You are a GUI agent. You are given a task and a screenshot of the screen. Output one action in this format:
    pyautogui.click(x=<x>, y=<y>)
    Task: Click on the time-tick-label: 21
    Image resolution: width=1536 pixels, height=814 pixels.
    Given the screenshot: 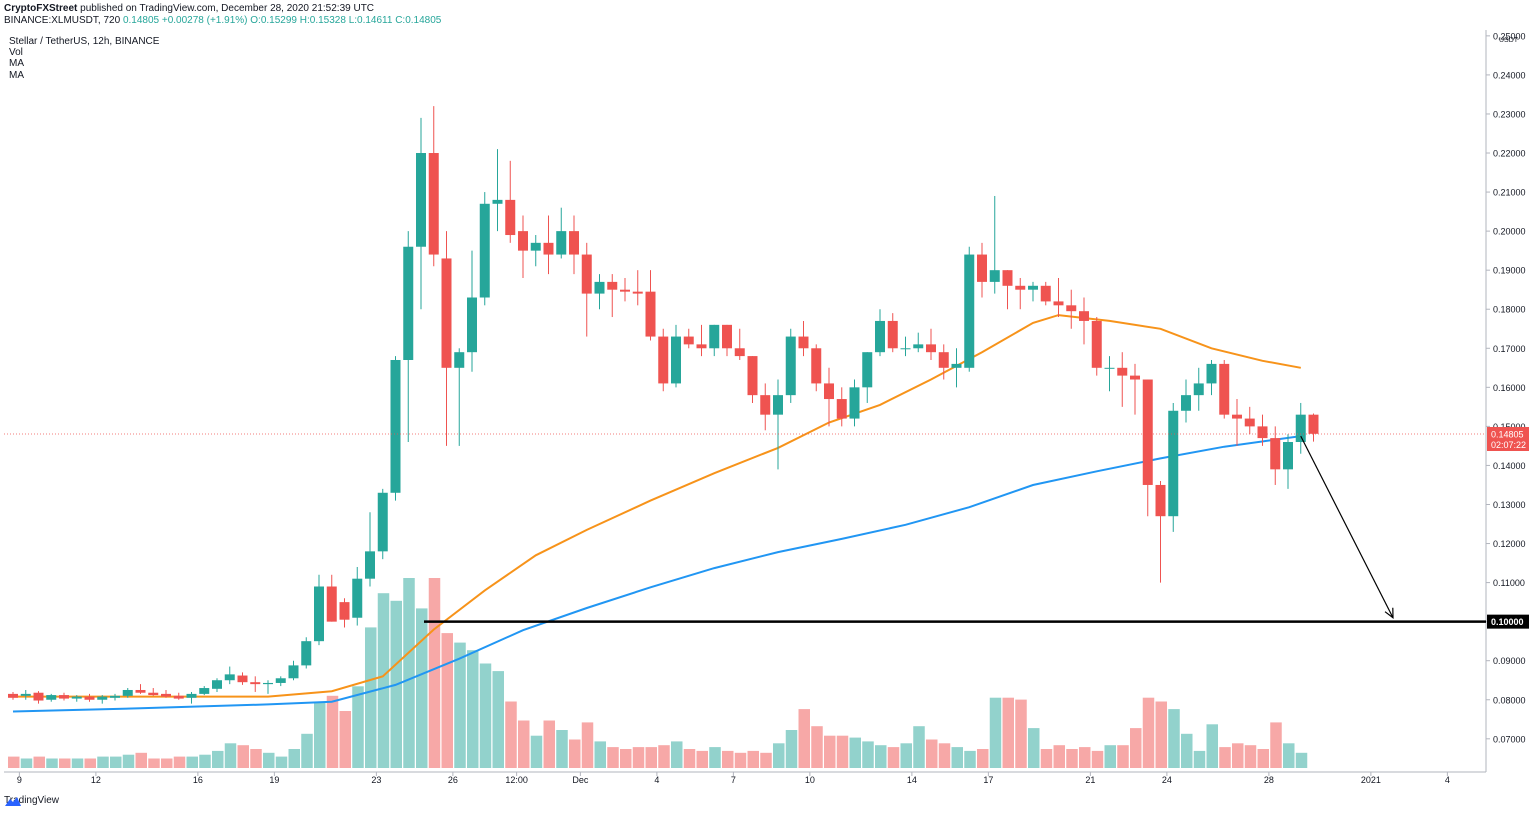 What is the action you would take?
    pyautogui.click(x=1090, y=780)
    